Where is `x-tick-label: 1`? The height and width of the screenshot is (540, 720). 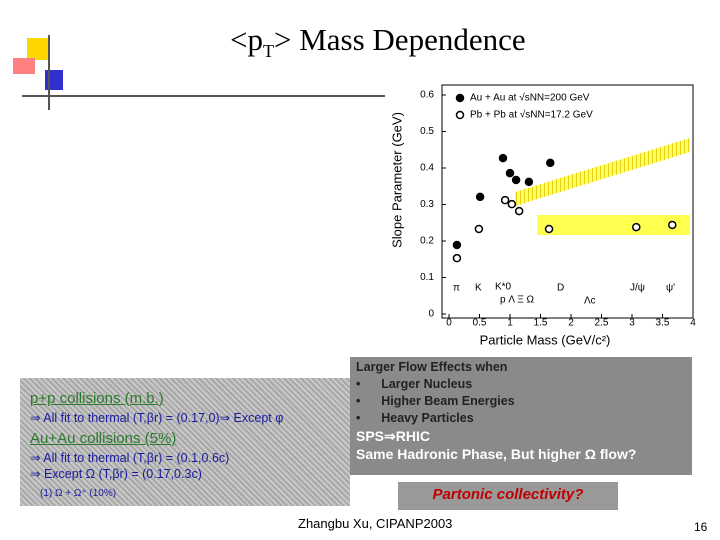
x-tick-label: 1 is located at coordinates (510, 323).